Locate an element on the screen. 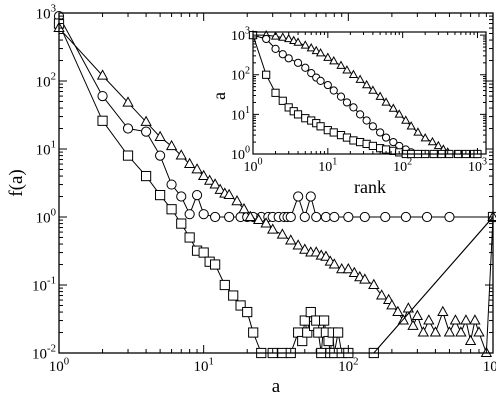 This screenshot has height=393, width=496. main-x-axis-label: a is located at coordinates (276, 384).